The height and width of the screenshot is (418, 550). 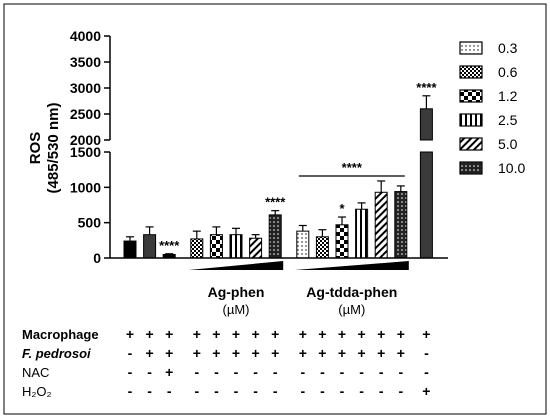 I want to click on concentration-wedges, so click(x=298, y=265).